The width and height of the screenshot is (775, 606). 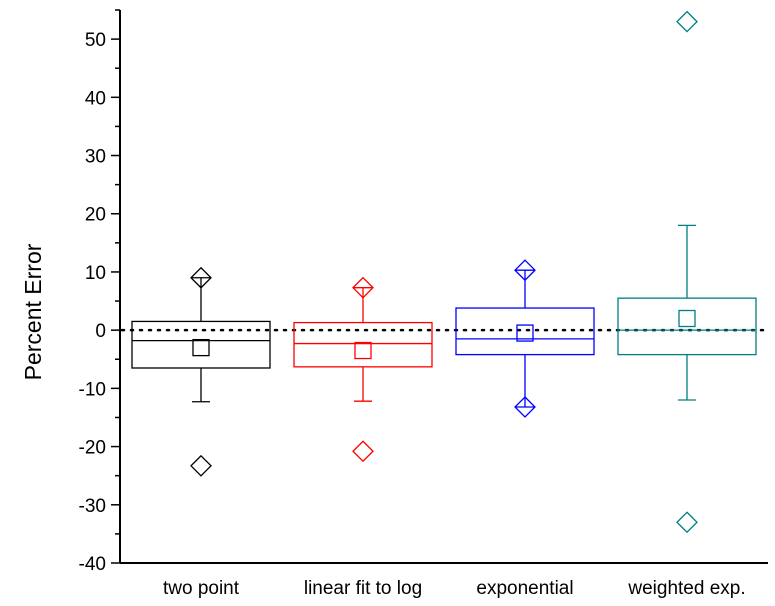 What do you see at coordinates (92, 448) in the screenshot?
I see `y-tick-label: -20` at bounding box center [92, 448].